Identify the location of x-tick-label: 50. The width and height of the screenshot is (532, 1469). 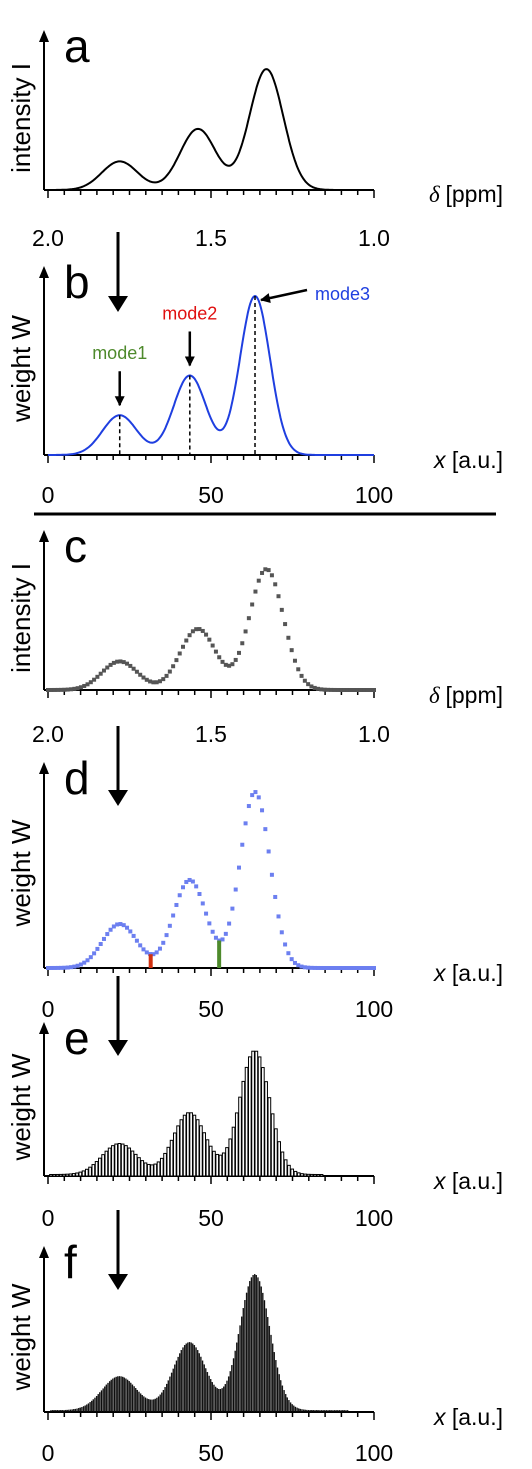
(211, 495).